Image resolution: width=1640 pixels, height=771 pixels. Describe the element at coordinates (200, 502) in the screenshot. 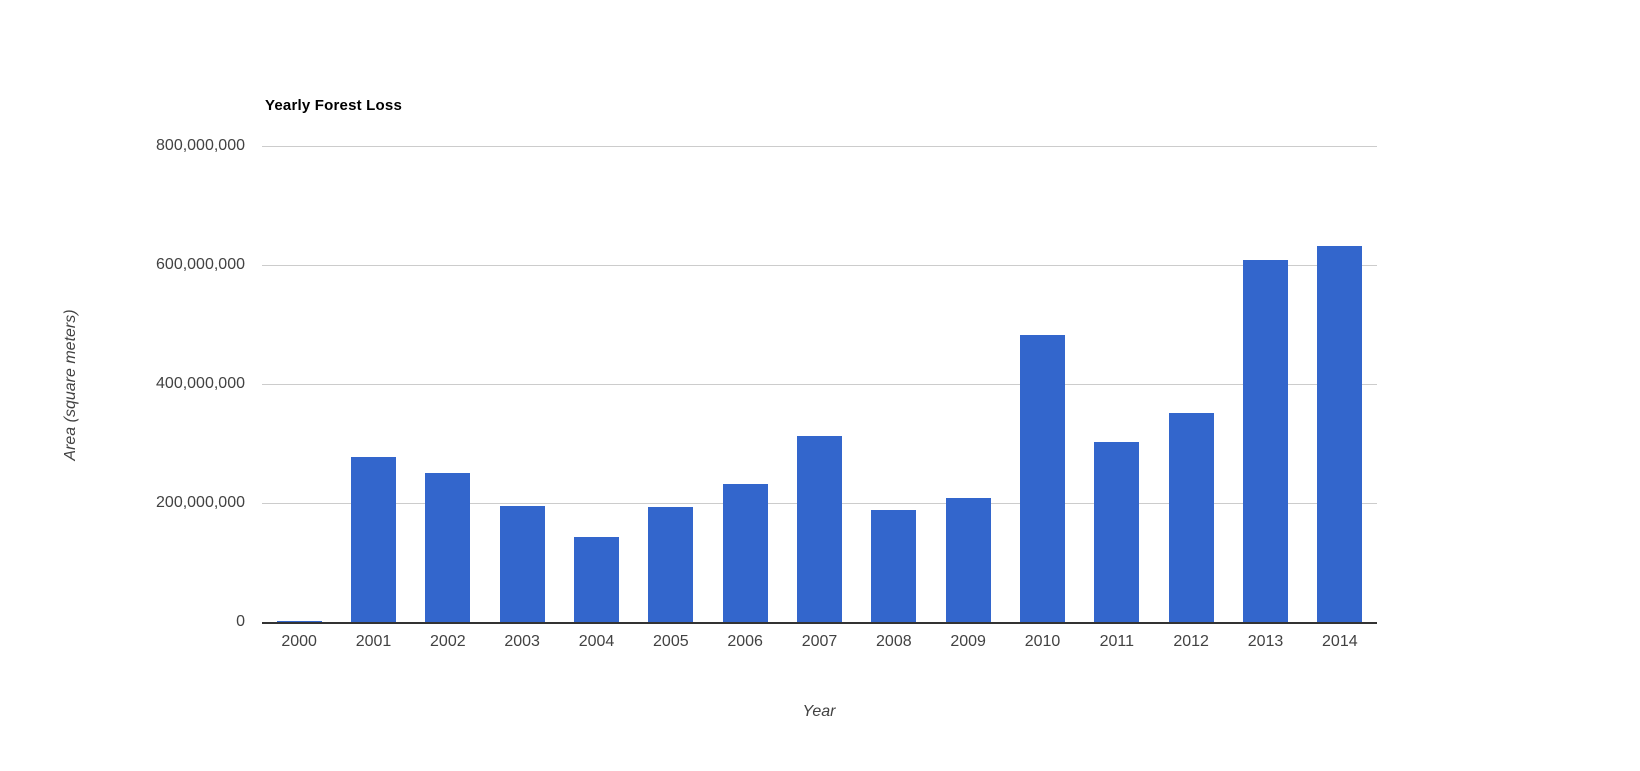

I see `y-tick-label-200000000: 200,000,000` at that location.